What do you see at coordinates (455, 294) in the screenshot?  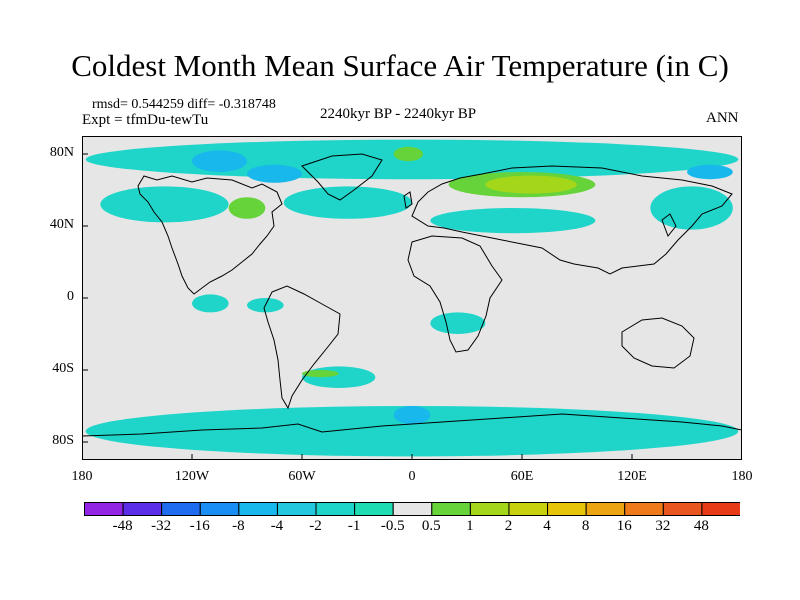 I see `coastline-africa` at bounding box center [455, 294].